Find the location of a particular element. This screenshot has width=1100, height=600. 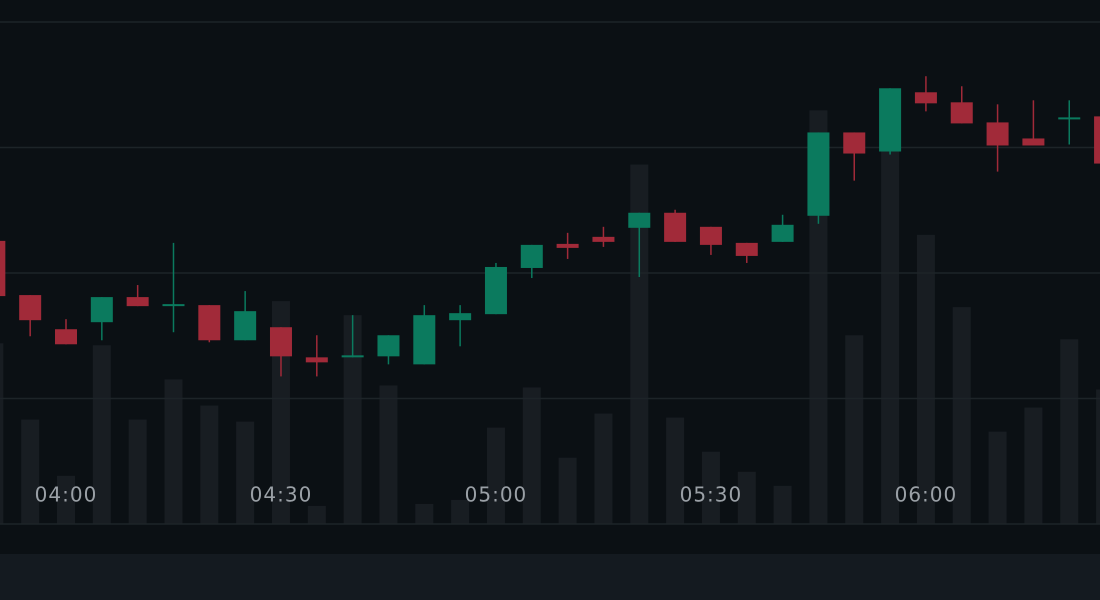

footer-strip is located at coordinates (550, 577).